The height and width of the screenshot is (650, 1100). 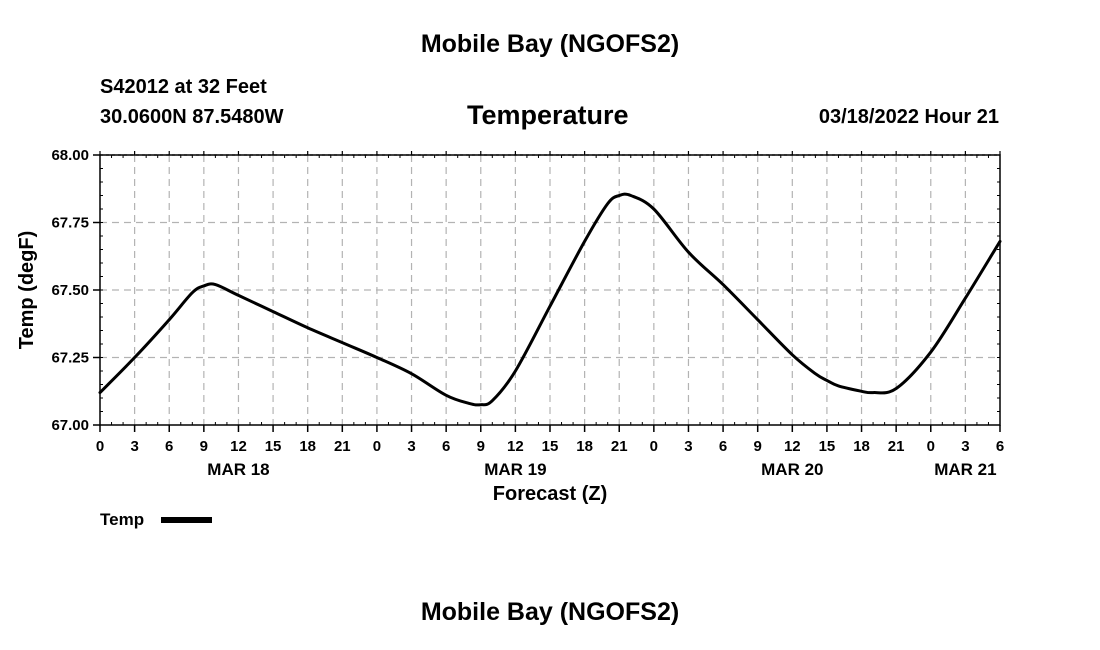 What do you see at coordinates (27, 290) in the screenshot?
I see `y-axis-label: Temp (degF)` at bounding box center [27, 290].